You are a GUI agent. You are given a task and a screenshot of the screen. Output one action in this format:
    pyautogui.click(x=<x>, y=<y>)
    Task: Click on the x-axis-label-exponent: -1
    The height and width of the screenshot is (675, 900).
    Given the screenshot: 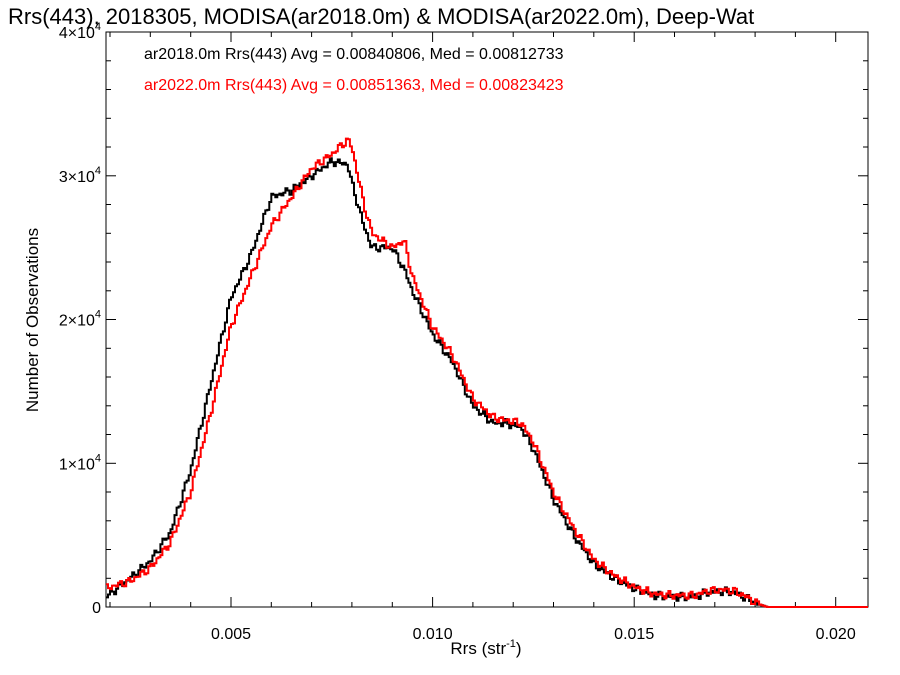 What is the action you would take?
    pyautogui.click(x=511, y=644)
    